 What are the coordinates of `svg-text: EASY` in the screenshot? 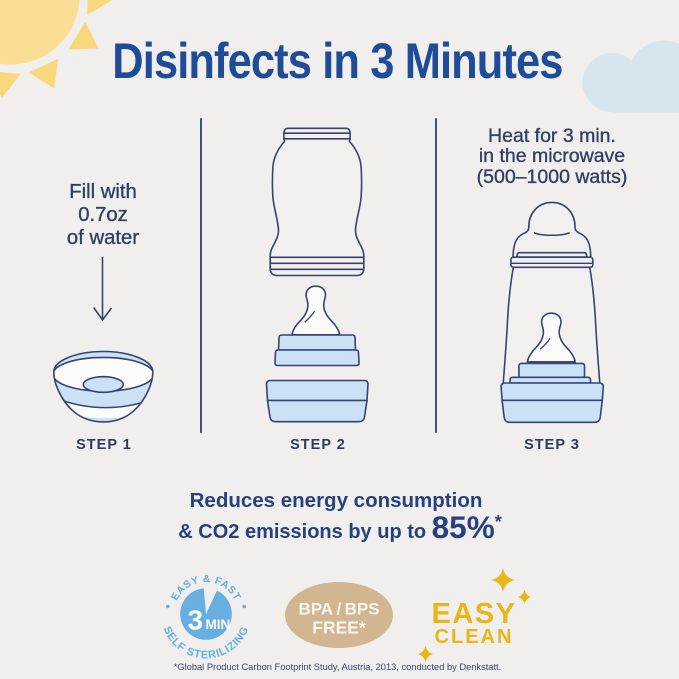 It's located at (474, 614).